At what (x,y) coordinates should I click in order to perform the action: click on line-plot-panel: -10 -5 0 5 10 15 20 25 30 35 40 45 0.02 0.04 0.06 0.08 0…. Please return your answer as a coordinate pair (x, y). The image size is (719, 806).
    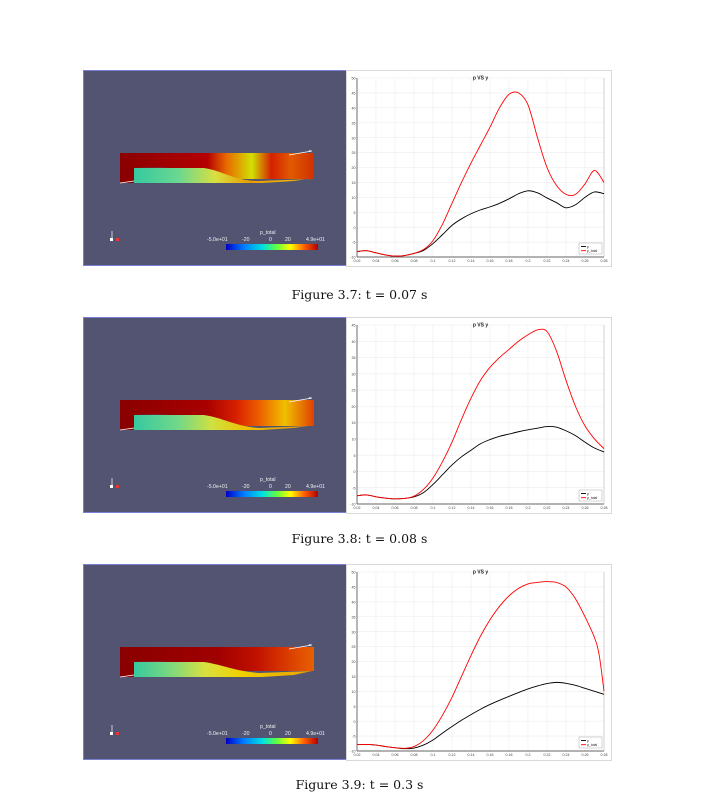
    Looking at the image, I should click on (479, 415).